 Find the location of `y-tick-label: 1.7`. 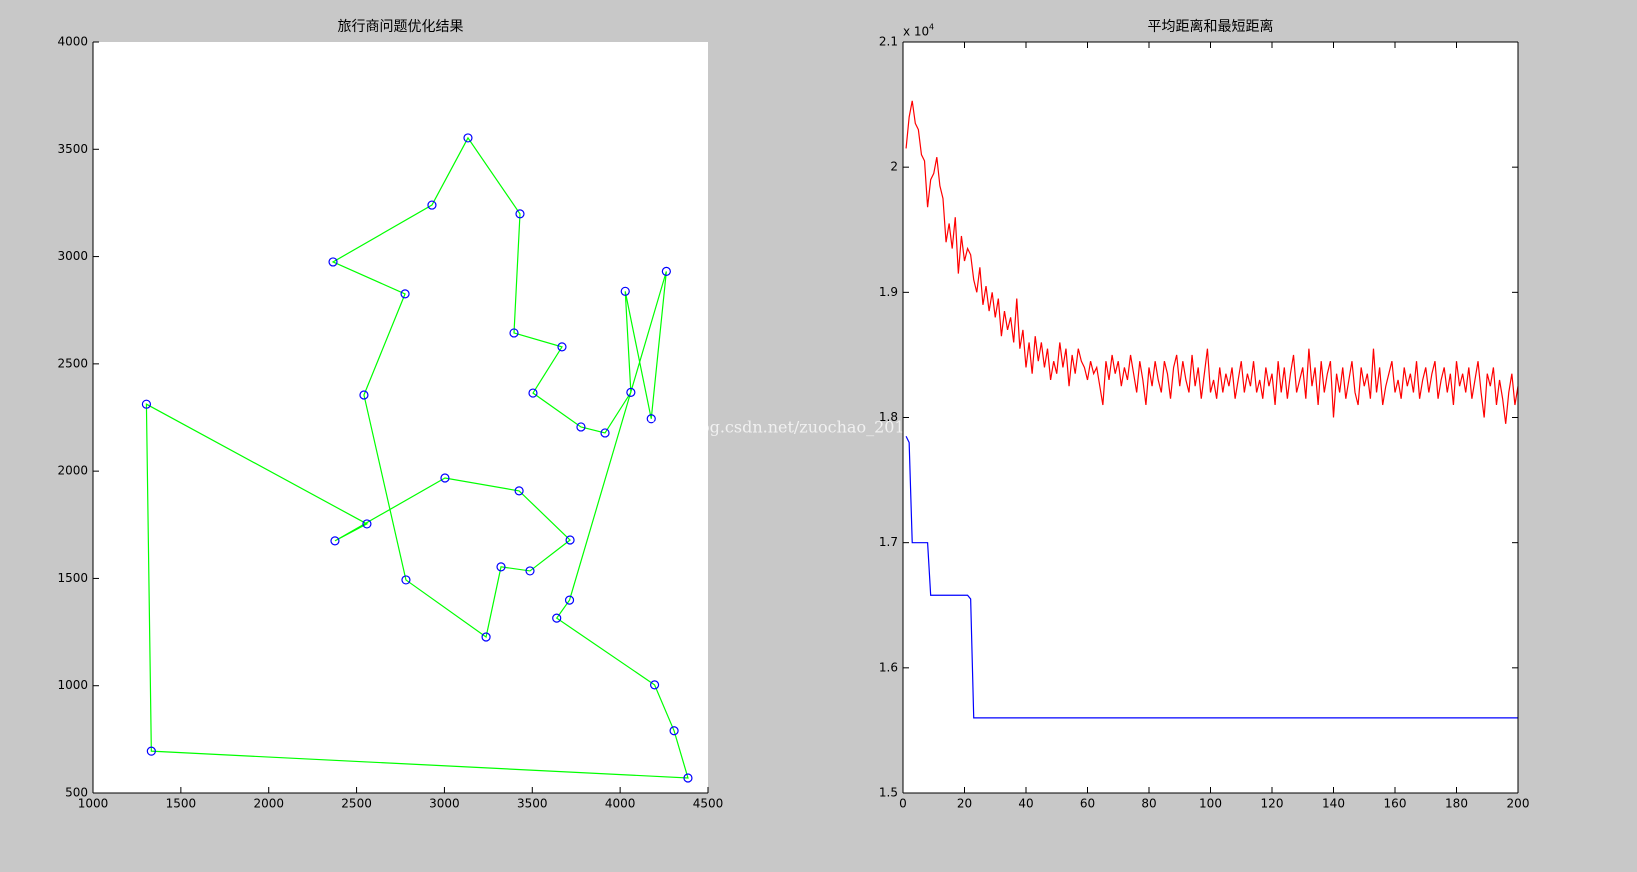

y-tick-label: 1.7 is located at coordinates (888, 542).